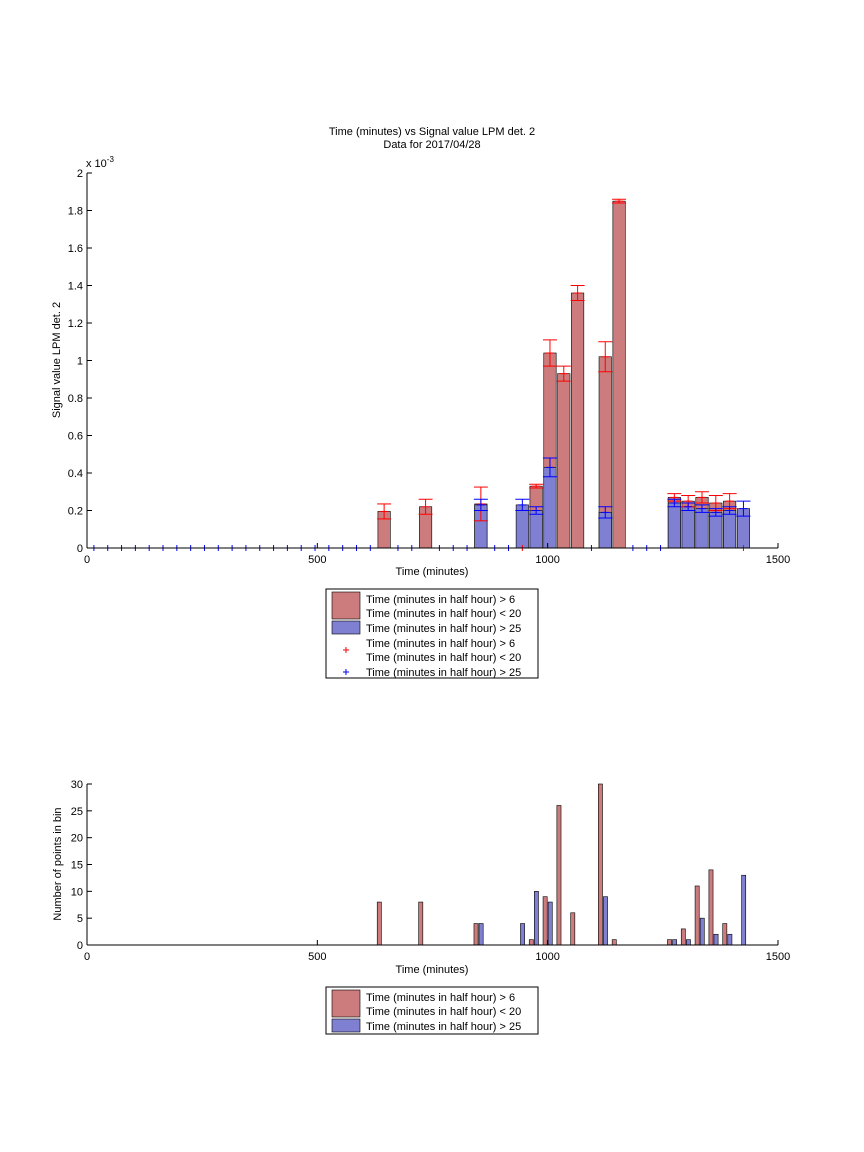 This screenshot has height=1152, width=864. Describe the element at coordinates (440, 998) in the screenshot. I see `bottom-legend-label: Time (minutes in half hour) > 6` at that location.